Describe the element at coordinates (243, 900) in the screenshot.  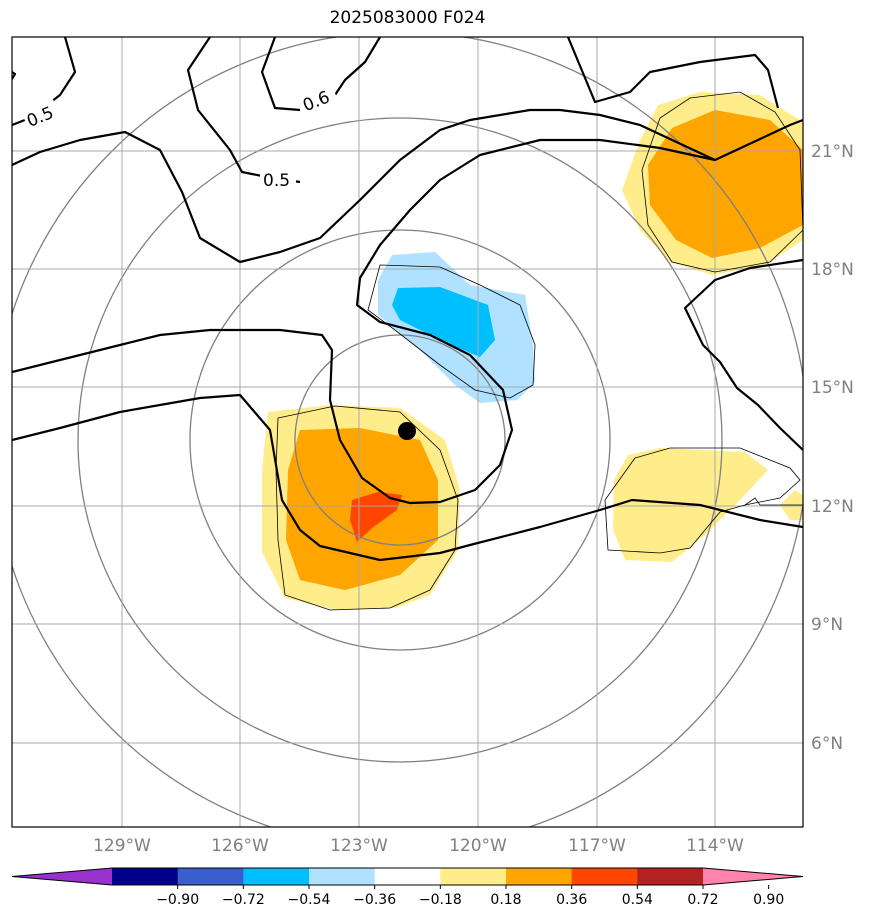
I see `colorbar-tick-label: −0.72` at that location.